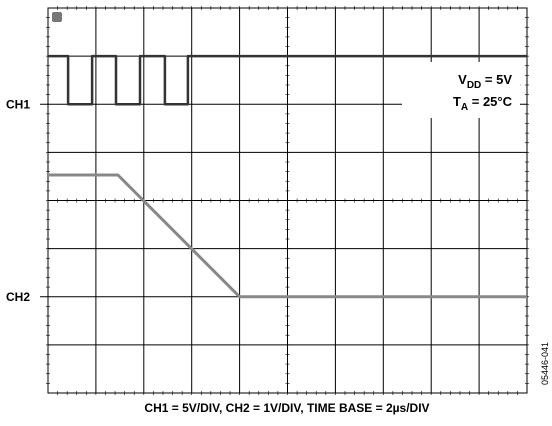 This screenshot has height=426, width=552. Describe the element at coordinates (462, 79) in the screenshot. I see `annotation-main: V` at that location.